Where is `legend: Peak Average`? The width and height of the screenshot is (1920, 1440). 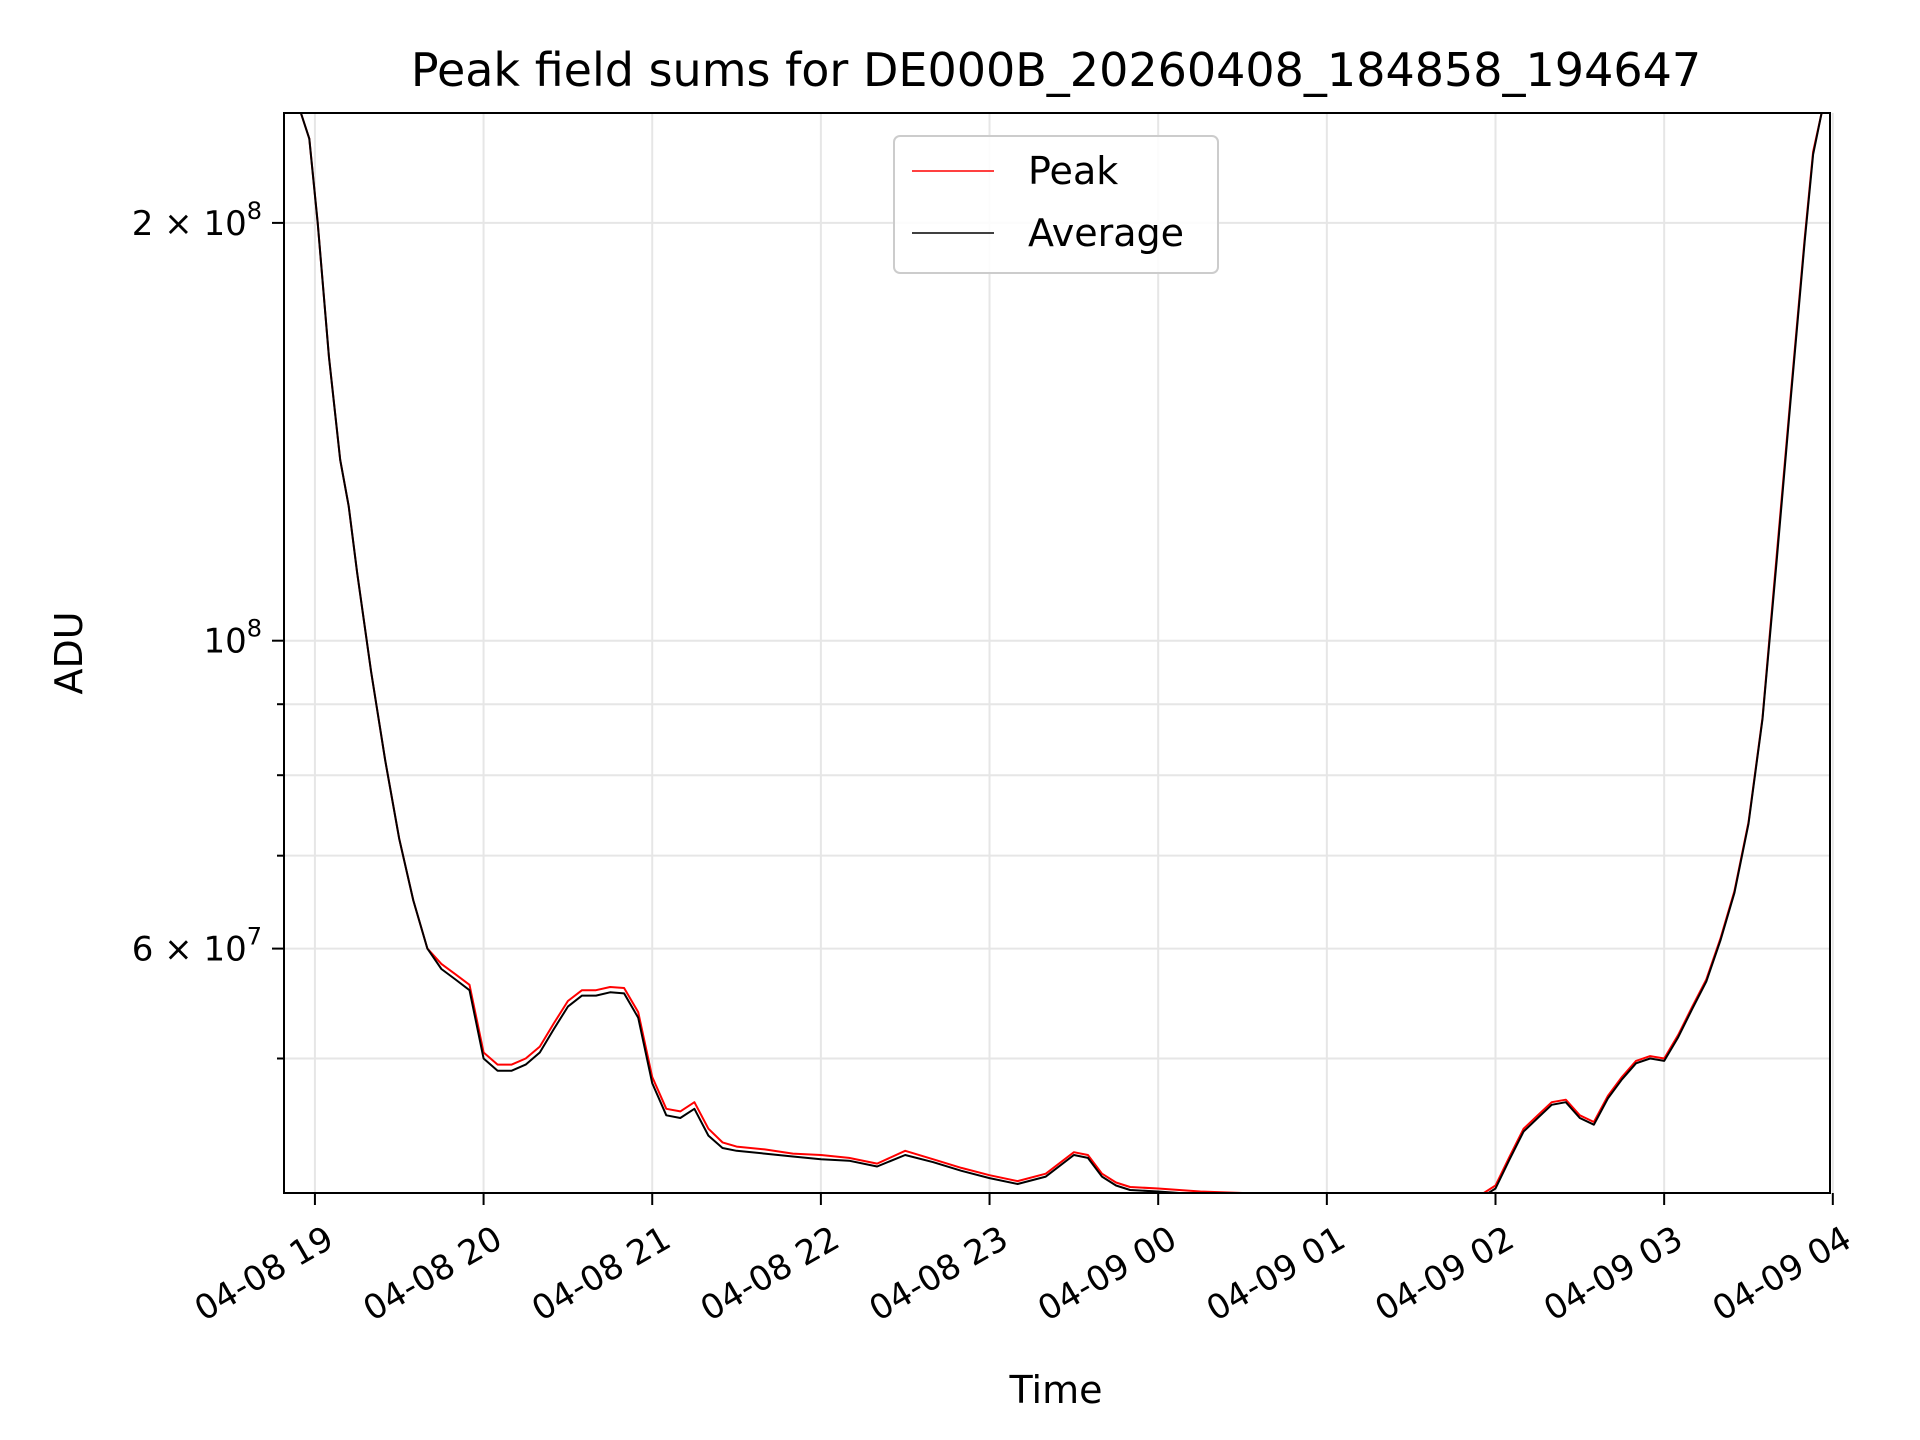 legend: Peak Average is located at coordinates (1056, 204).